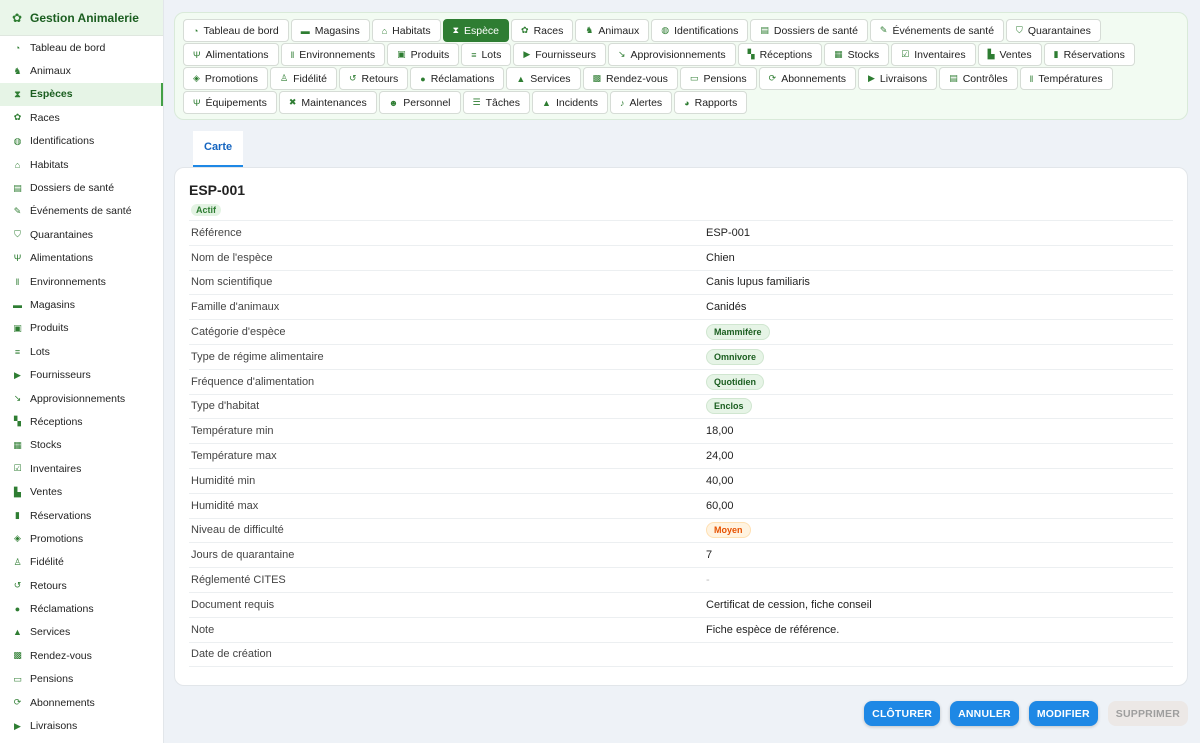 The image size is (1200, 743). What do you see at coordinates (496, 102) in the screenshot?
I see `nav-chip-taches: ☰ Tâches` at bounding box center [496, 102].